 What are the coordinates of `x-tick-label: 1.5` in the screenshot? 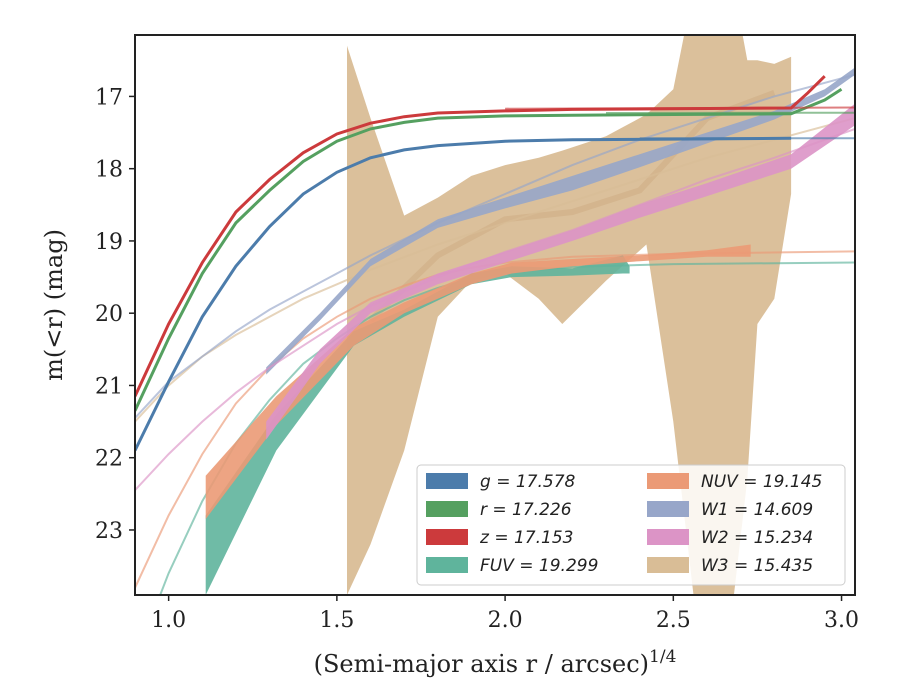 It's located at (336, 620).